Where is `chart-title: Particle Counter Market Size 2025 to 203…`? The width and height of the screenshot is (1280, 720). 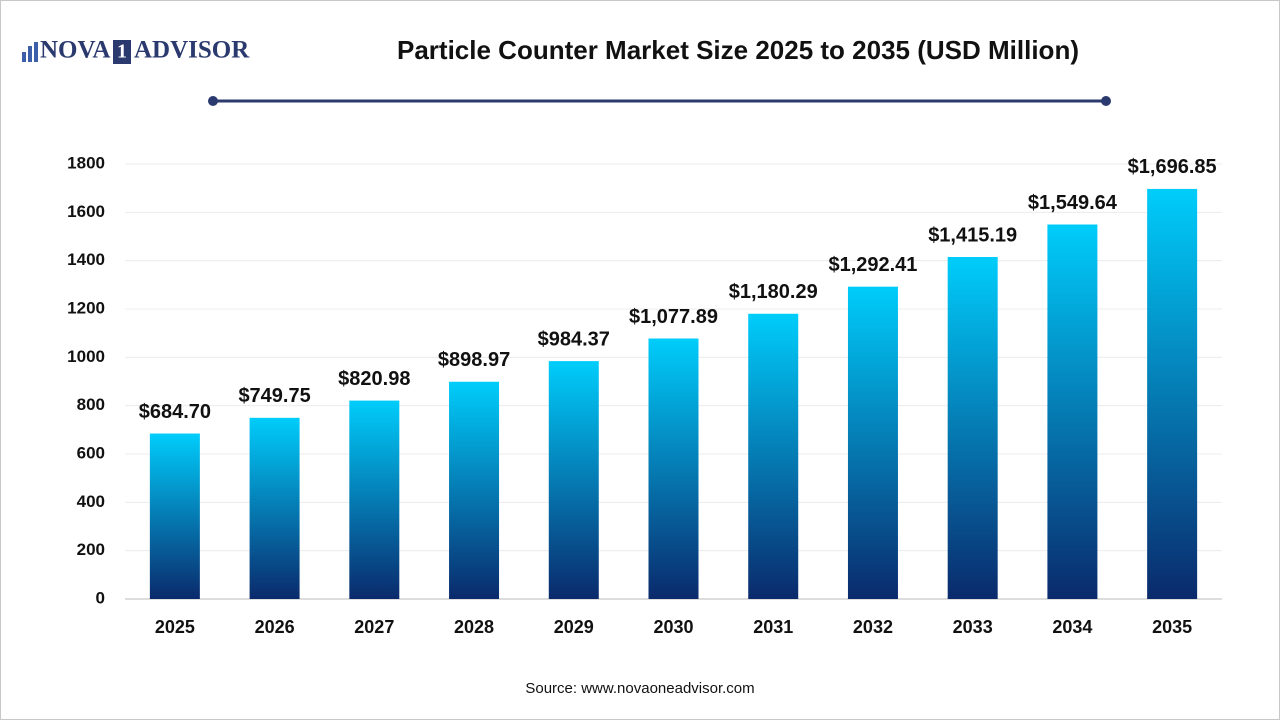
chart-title: Particle Counter Market Size 2025 to 203… is located at coordinates (738, 50).